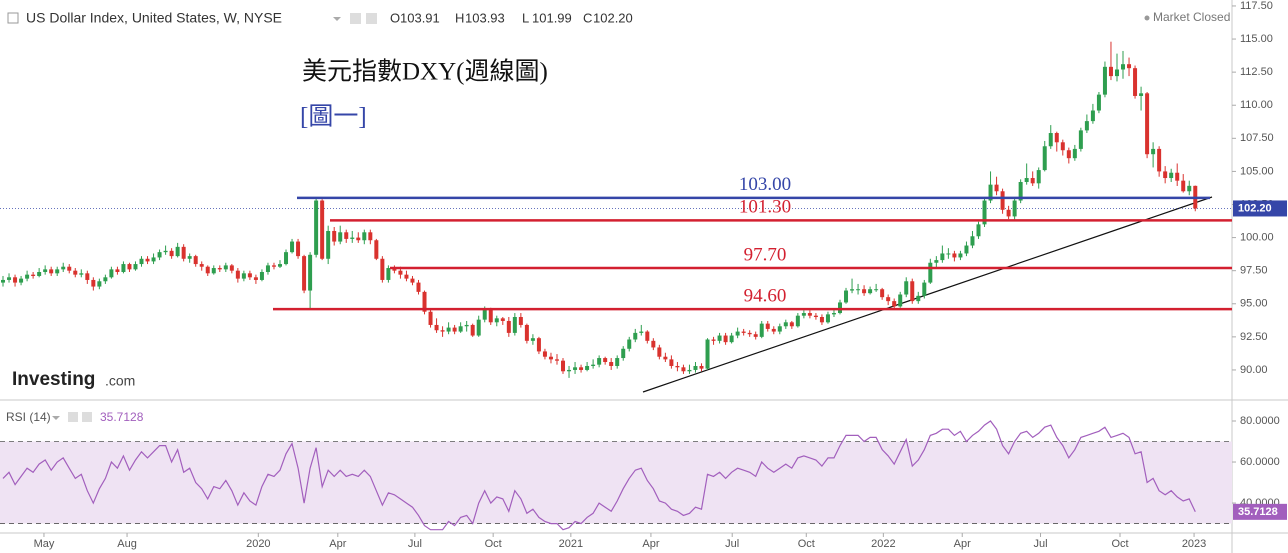 This screenshot has width=1288, height=553. What do you see at coordinates (44, 544) in the screenshot?
I see `x-tick-label: May` at bounding box center [44, 544].